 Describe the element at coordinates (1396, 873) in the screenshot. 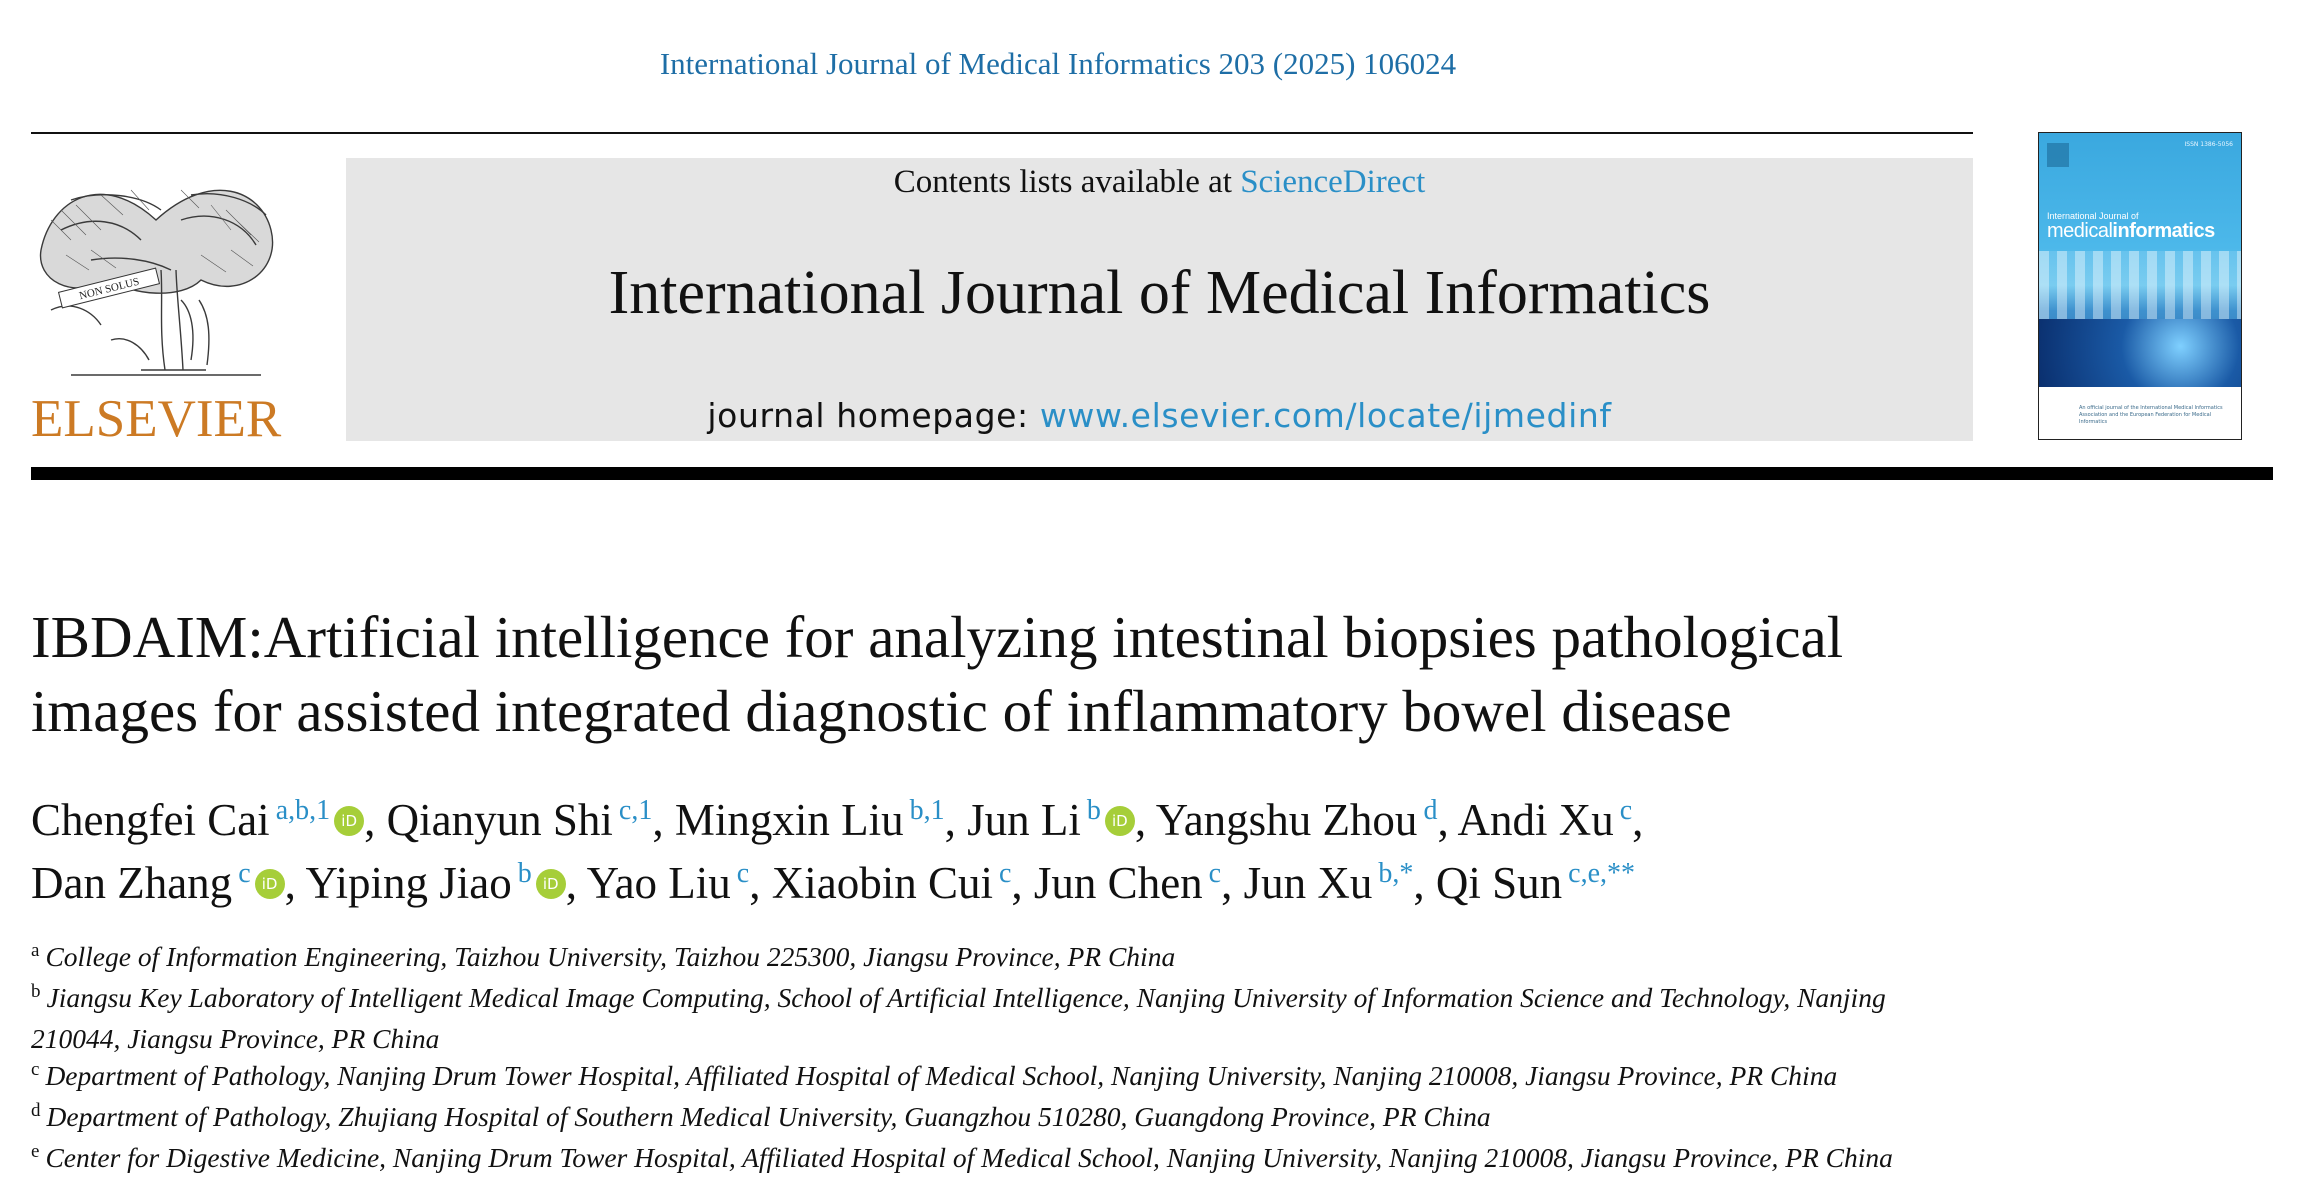

I see `author-affiliation-marks: b,*` at that location.